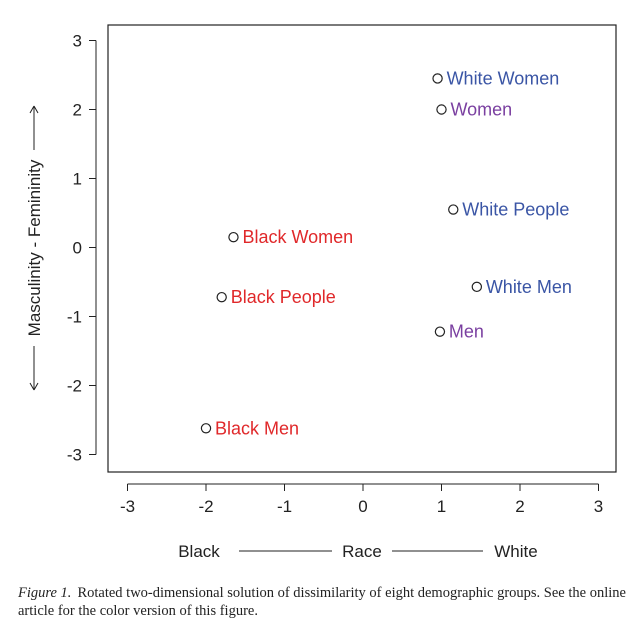  What do you see at coordinates (466, 332) in the screenshot?
I see `data-point-label: Men` at bounding box center [466, 332].